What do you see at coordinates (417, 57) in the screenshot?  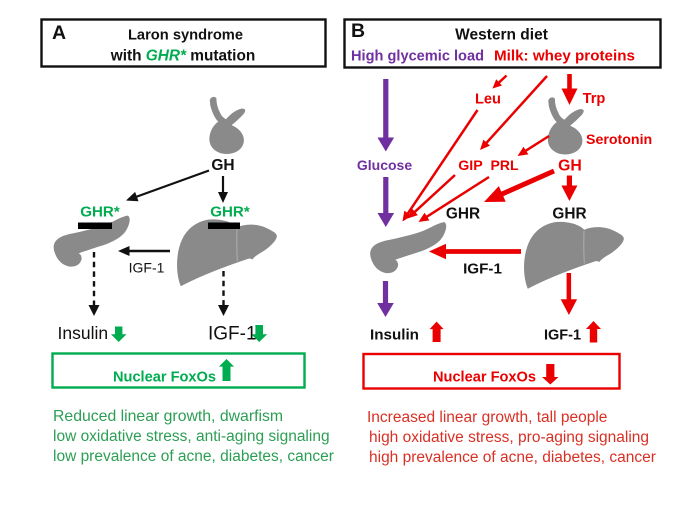 I see `svg-text: High glycemic load` at bounding box center [417, 57].